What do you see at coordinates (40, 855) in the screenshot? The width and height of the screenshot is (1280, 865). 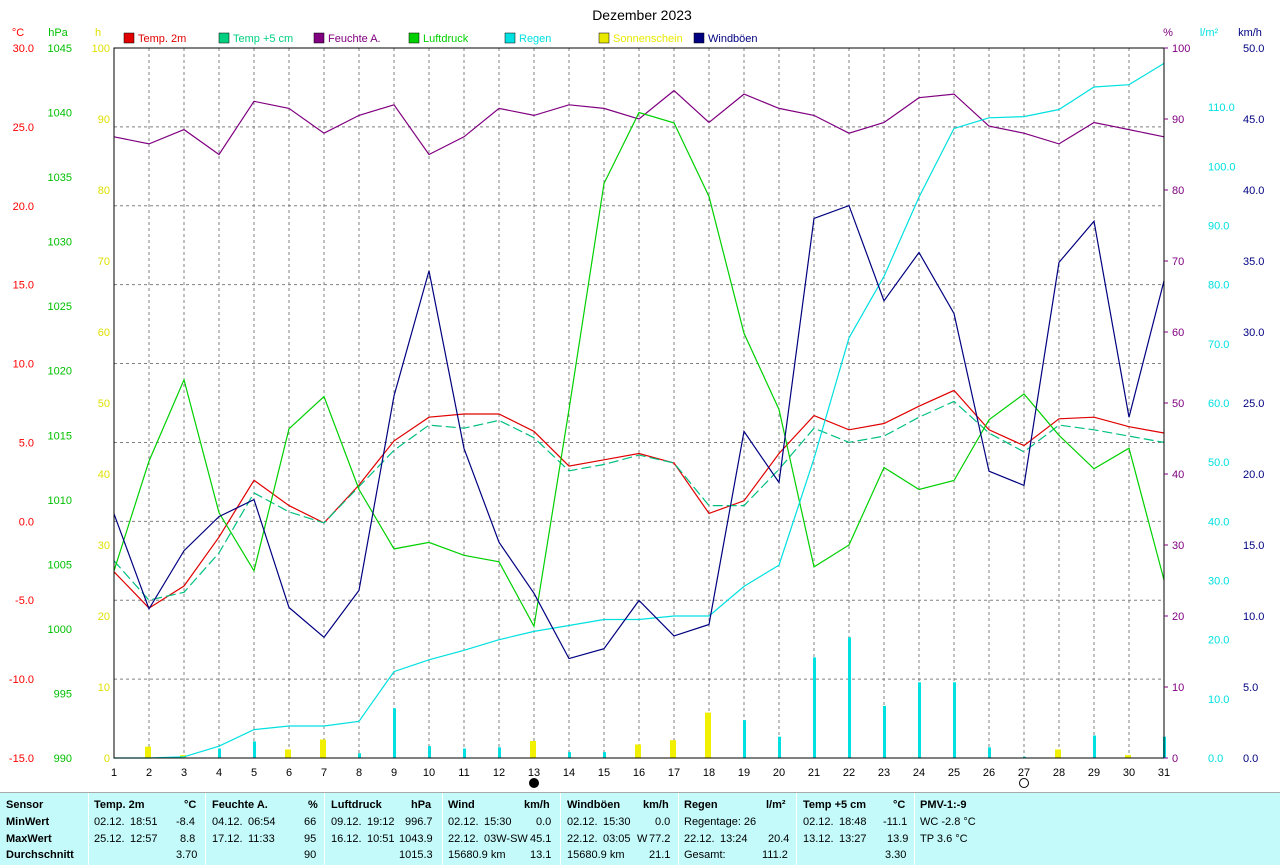 I see `stats-row-label: Durchschnitt` at bounding box center [40, 855].